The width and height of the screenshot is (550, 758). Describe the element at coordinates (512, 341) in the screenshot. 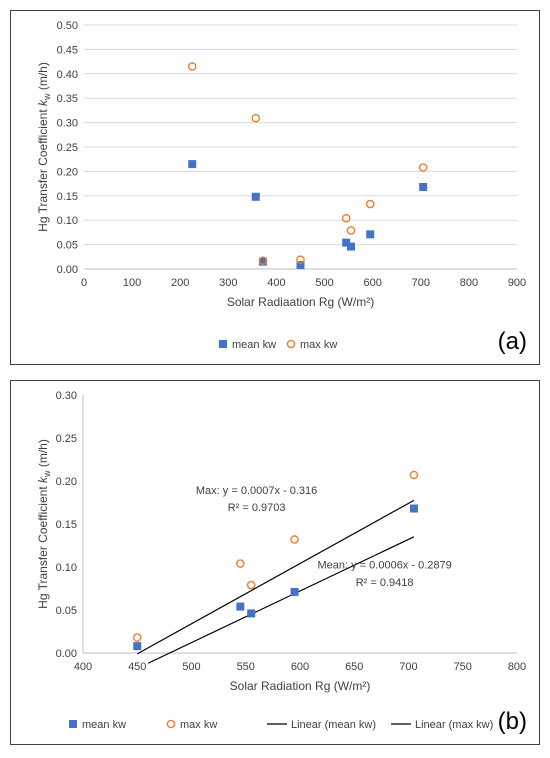

I see `panel-label-a: (a)` at that location.